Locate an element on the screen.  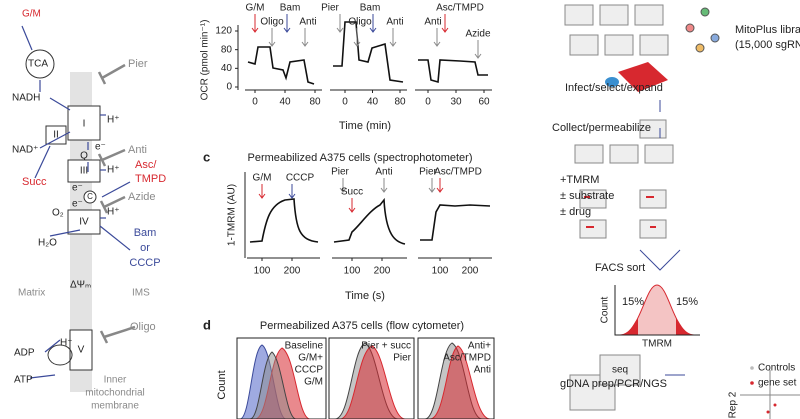
label: MitoPlus library is located at coordinates (767, 30).